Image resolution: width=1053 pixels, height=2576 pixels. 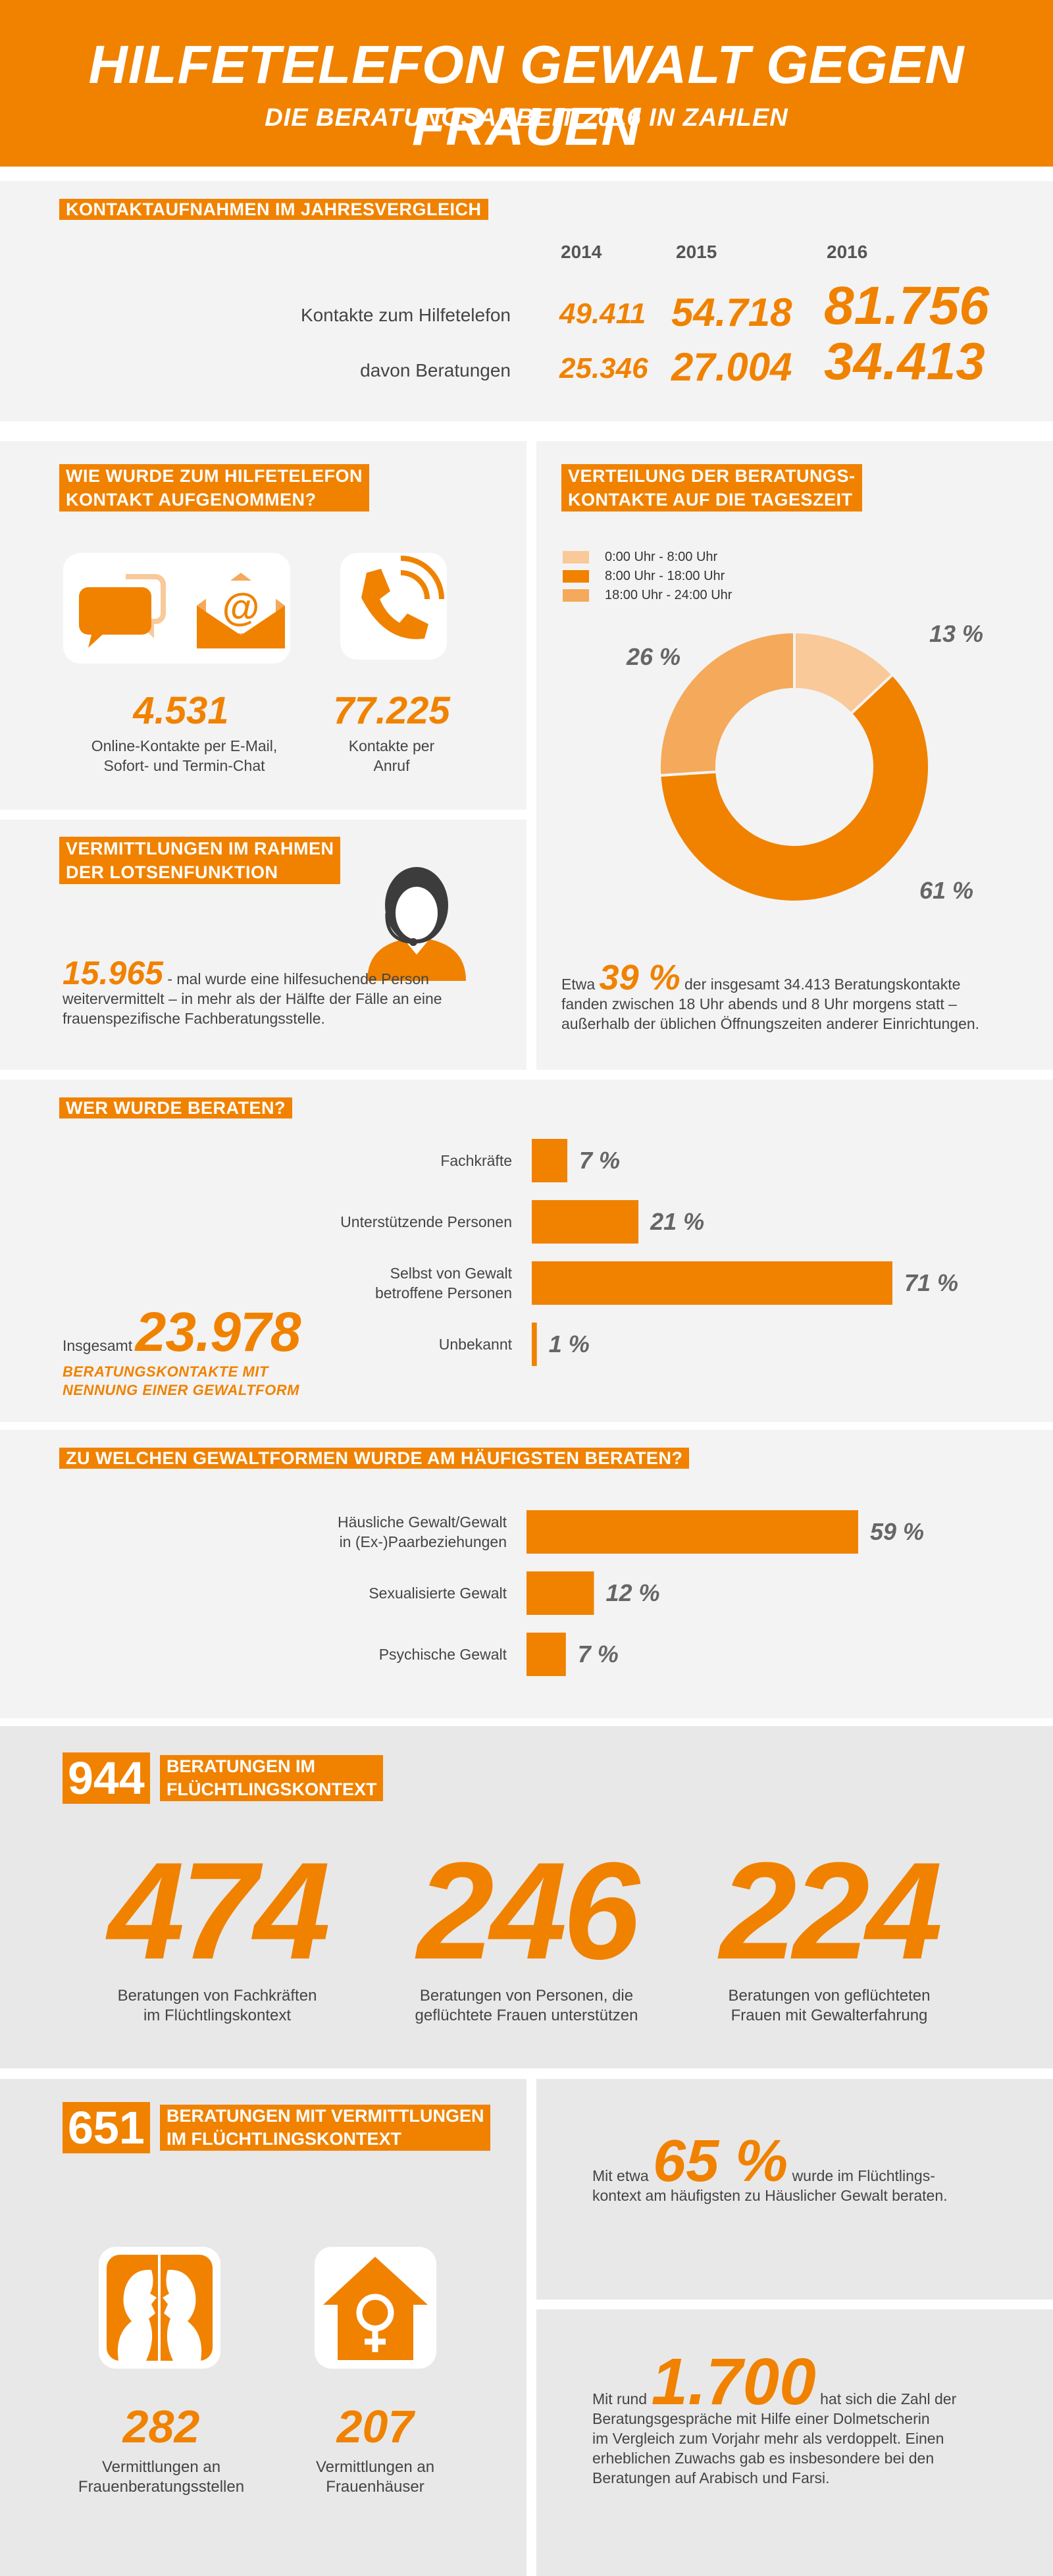 What do you see at coordinates (375, 2426) in the screenshot?
I see `refugee-referrals-shelter-value: 207` at bounding box center [375, 2426].